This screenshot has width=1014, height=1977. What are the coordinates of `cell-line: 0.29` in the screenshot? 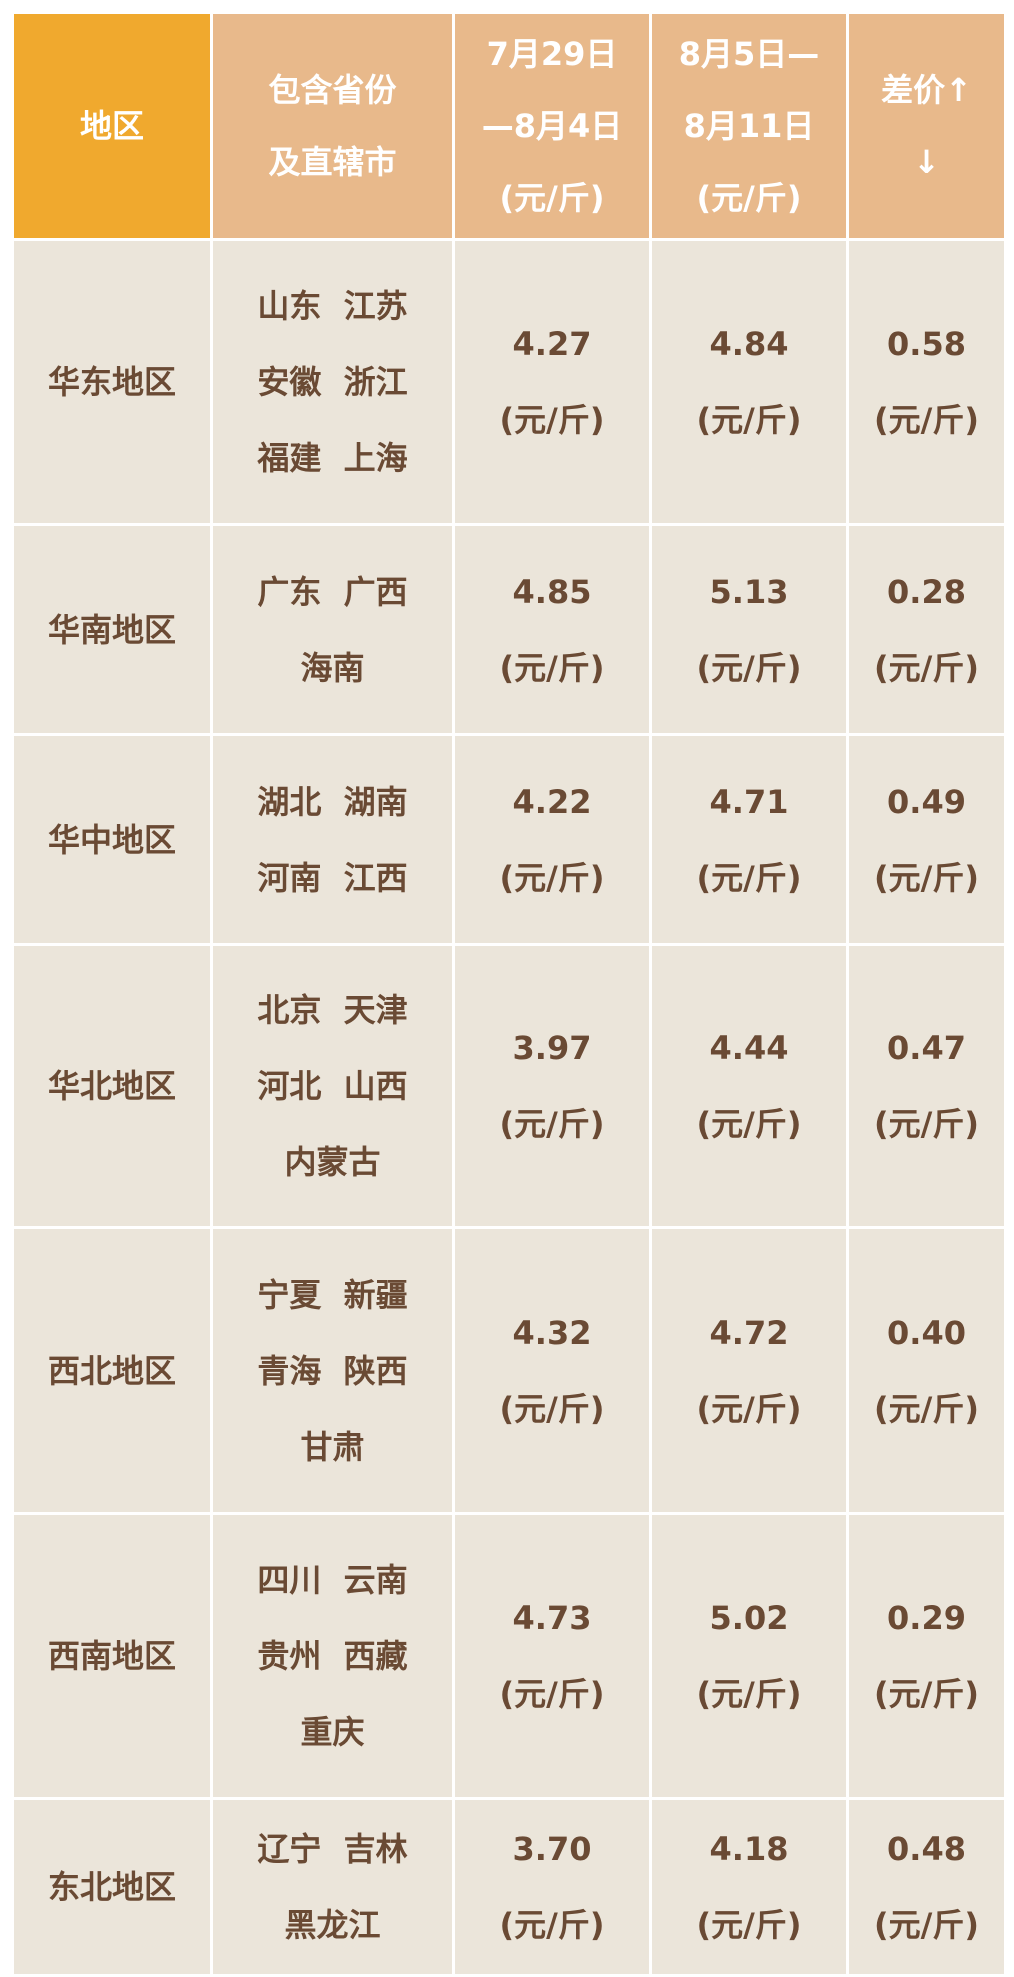 It's located at (926, 1618).